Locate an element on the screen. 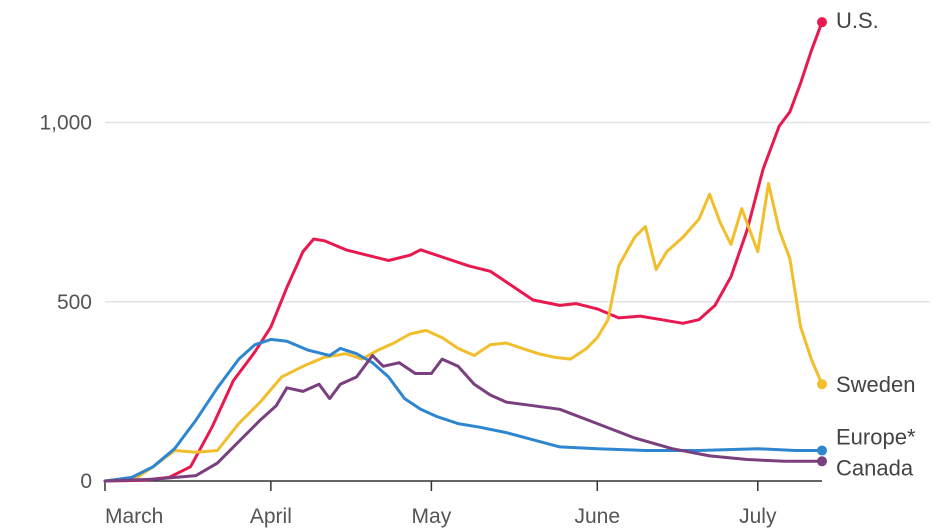  x-tick-label: April is located at coordinates (271, 516).